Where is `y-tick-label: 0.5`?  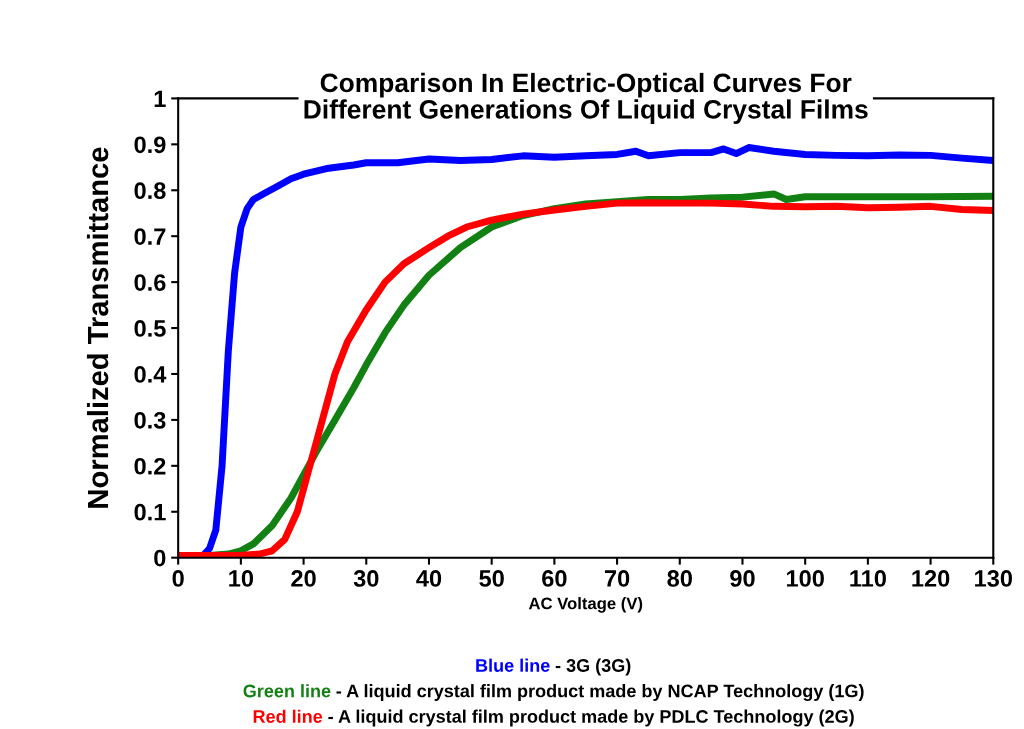 y-tick-label: 0.5 is located at coordinates (150, 328).